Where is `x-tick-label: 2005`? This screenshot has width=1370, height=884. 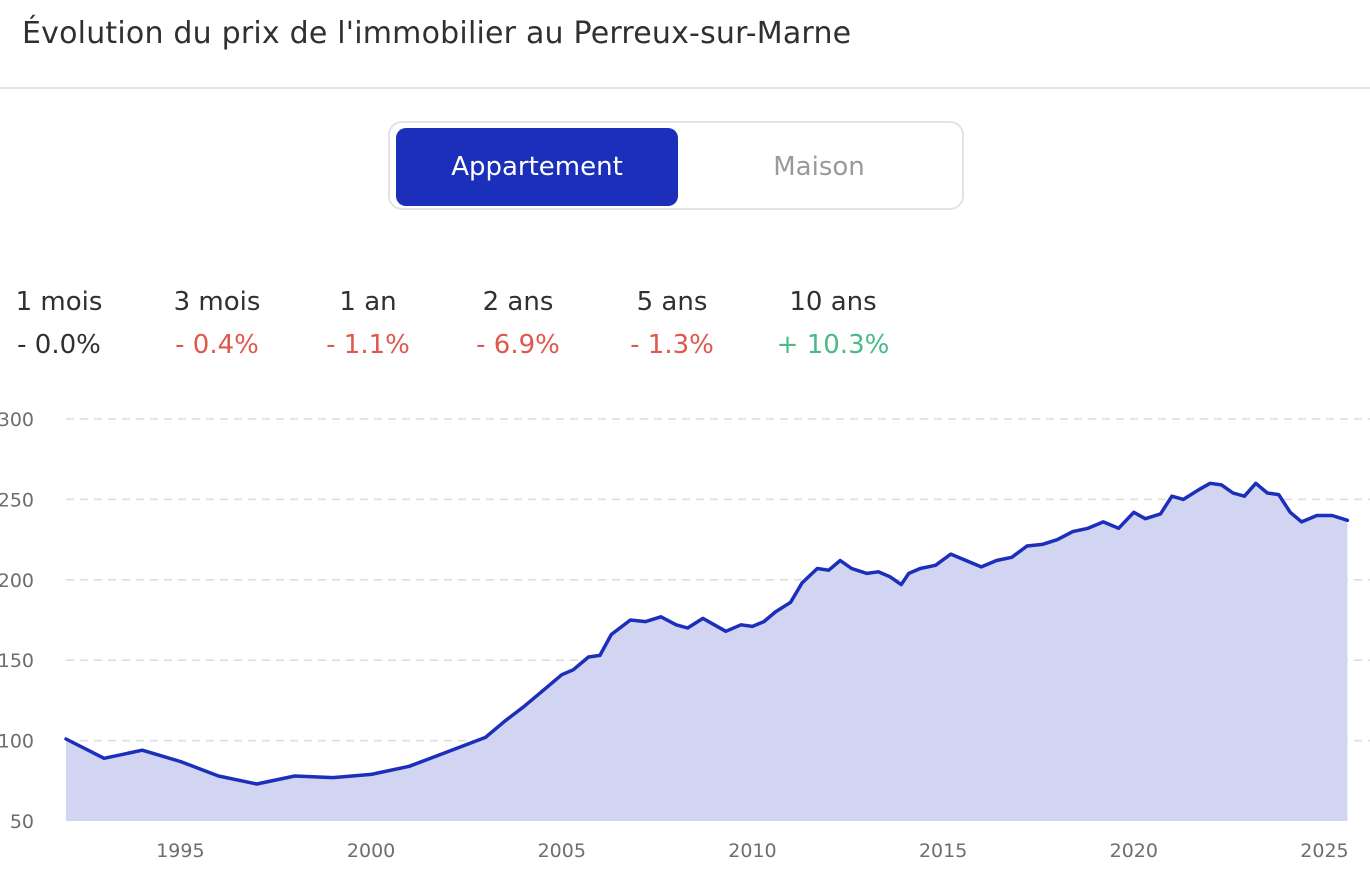 x-tick-label: 2005 is located at coordinates (562, 851).